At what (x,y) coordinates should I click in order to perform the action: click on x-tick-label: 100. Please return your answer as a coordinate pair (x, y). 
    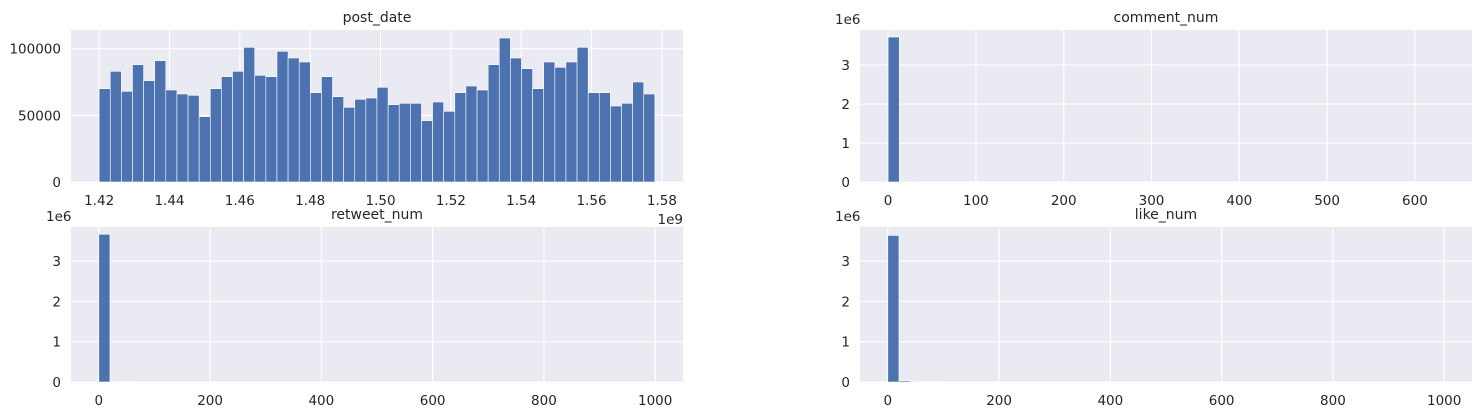
    Looking at the image, I should click on (976, 201).